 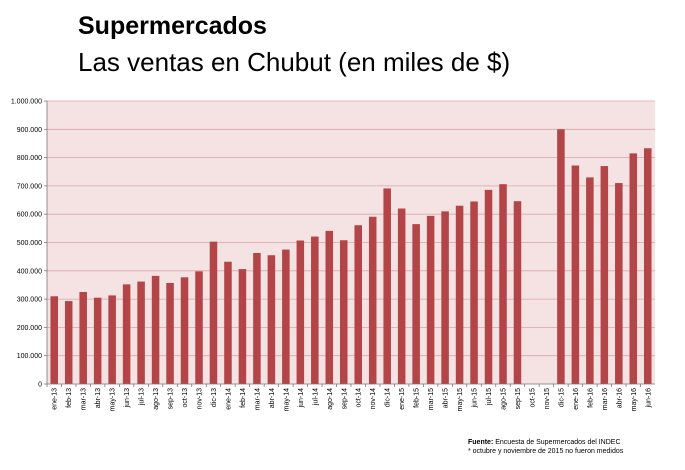 I want to click on x-tick-label: feb-15, so click(x=417, y=398).